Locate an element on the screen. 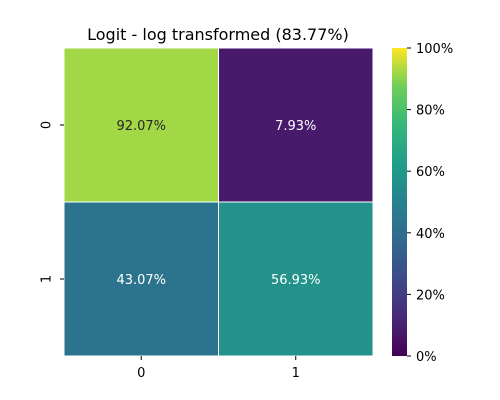 The width and height of the screenshot is (500, 400). colorbar-tick-label: 60% is located at coordinates (430, 172).